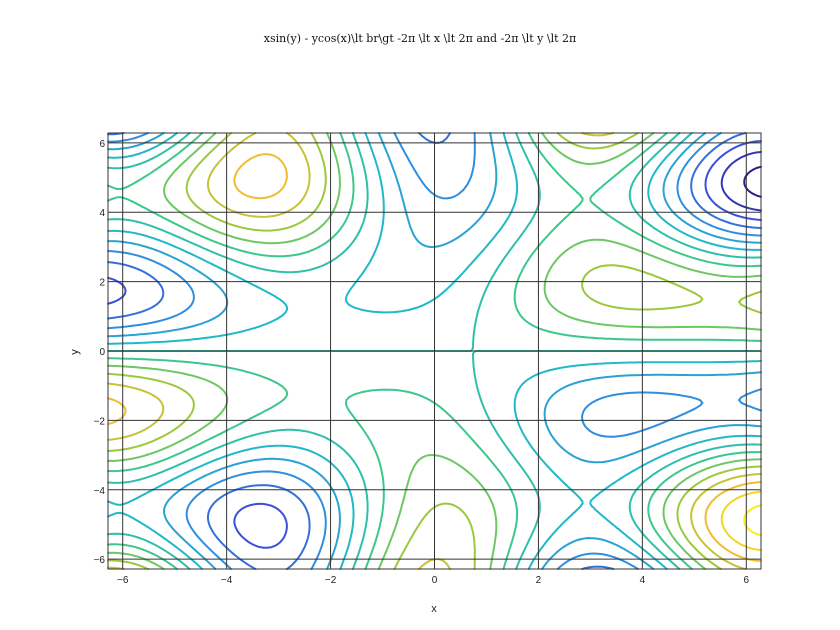 This screenshot has width=840, height=630. Describe the element at coordinates (102, 283) in the screenshot. I see `y-tick-label: 2` at that location.